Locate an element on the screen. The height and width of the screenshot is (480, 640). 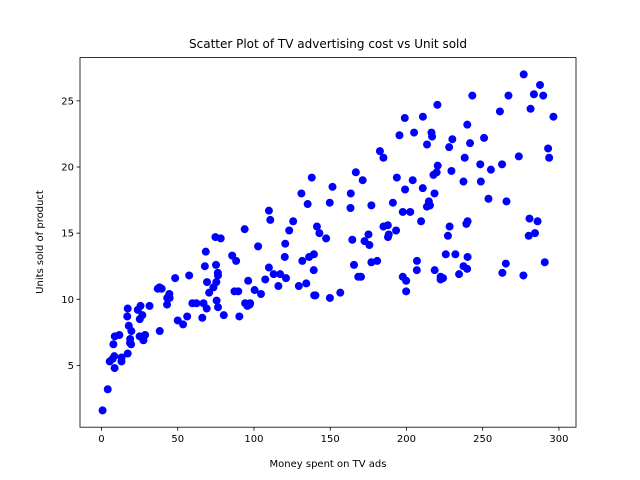
x-tick-label: 0 is located at coordinates (101, 439).